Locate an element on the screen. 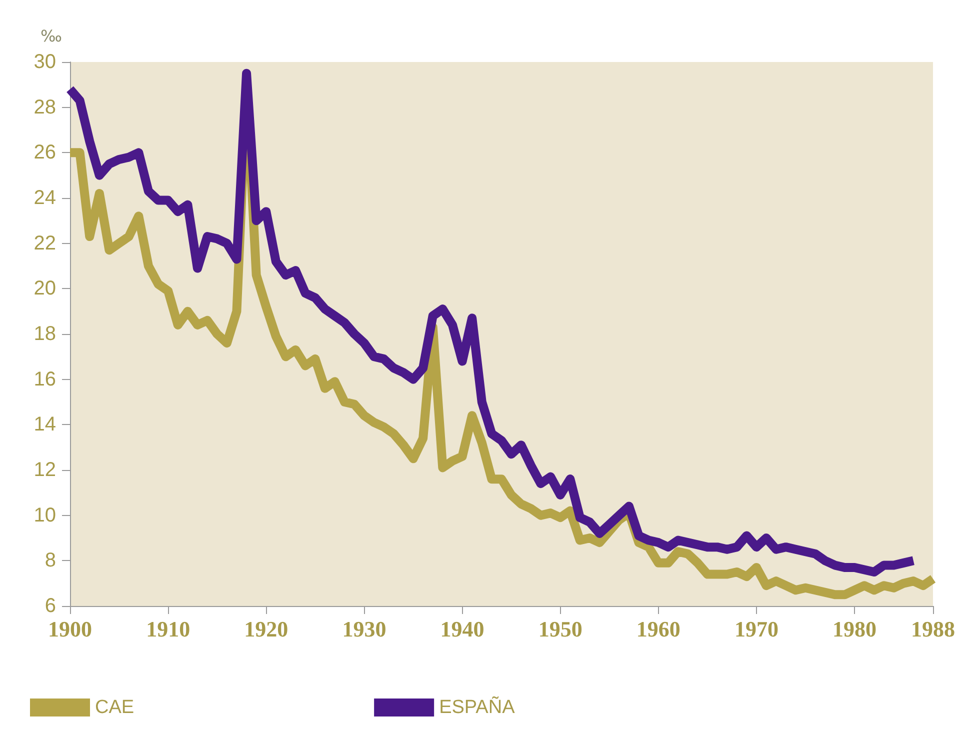 This screenshot has height=734, width=974. x-tick-label: 1970 is located at coordinates (756, 629).